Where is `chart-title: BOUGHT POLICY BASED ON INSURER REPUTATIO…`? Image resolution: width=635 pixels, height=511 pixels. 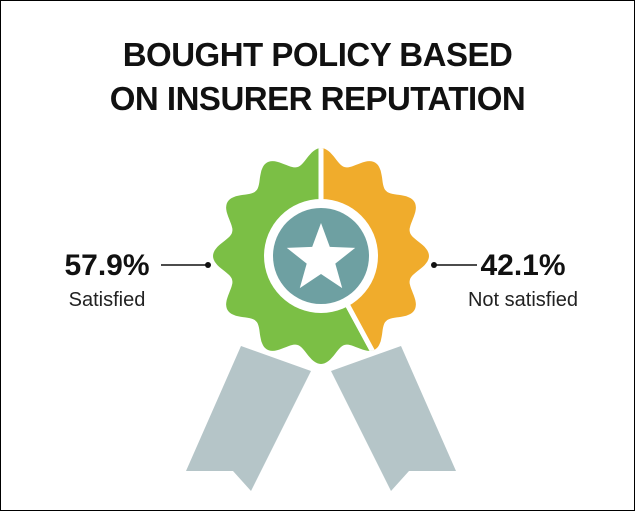 chart-title: BOUGHT POLICY BASED ON INSURER REPUTATIO… is located at coordinates (317, 76).